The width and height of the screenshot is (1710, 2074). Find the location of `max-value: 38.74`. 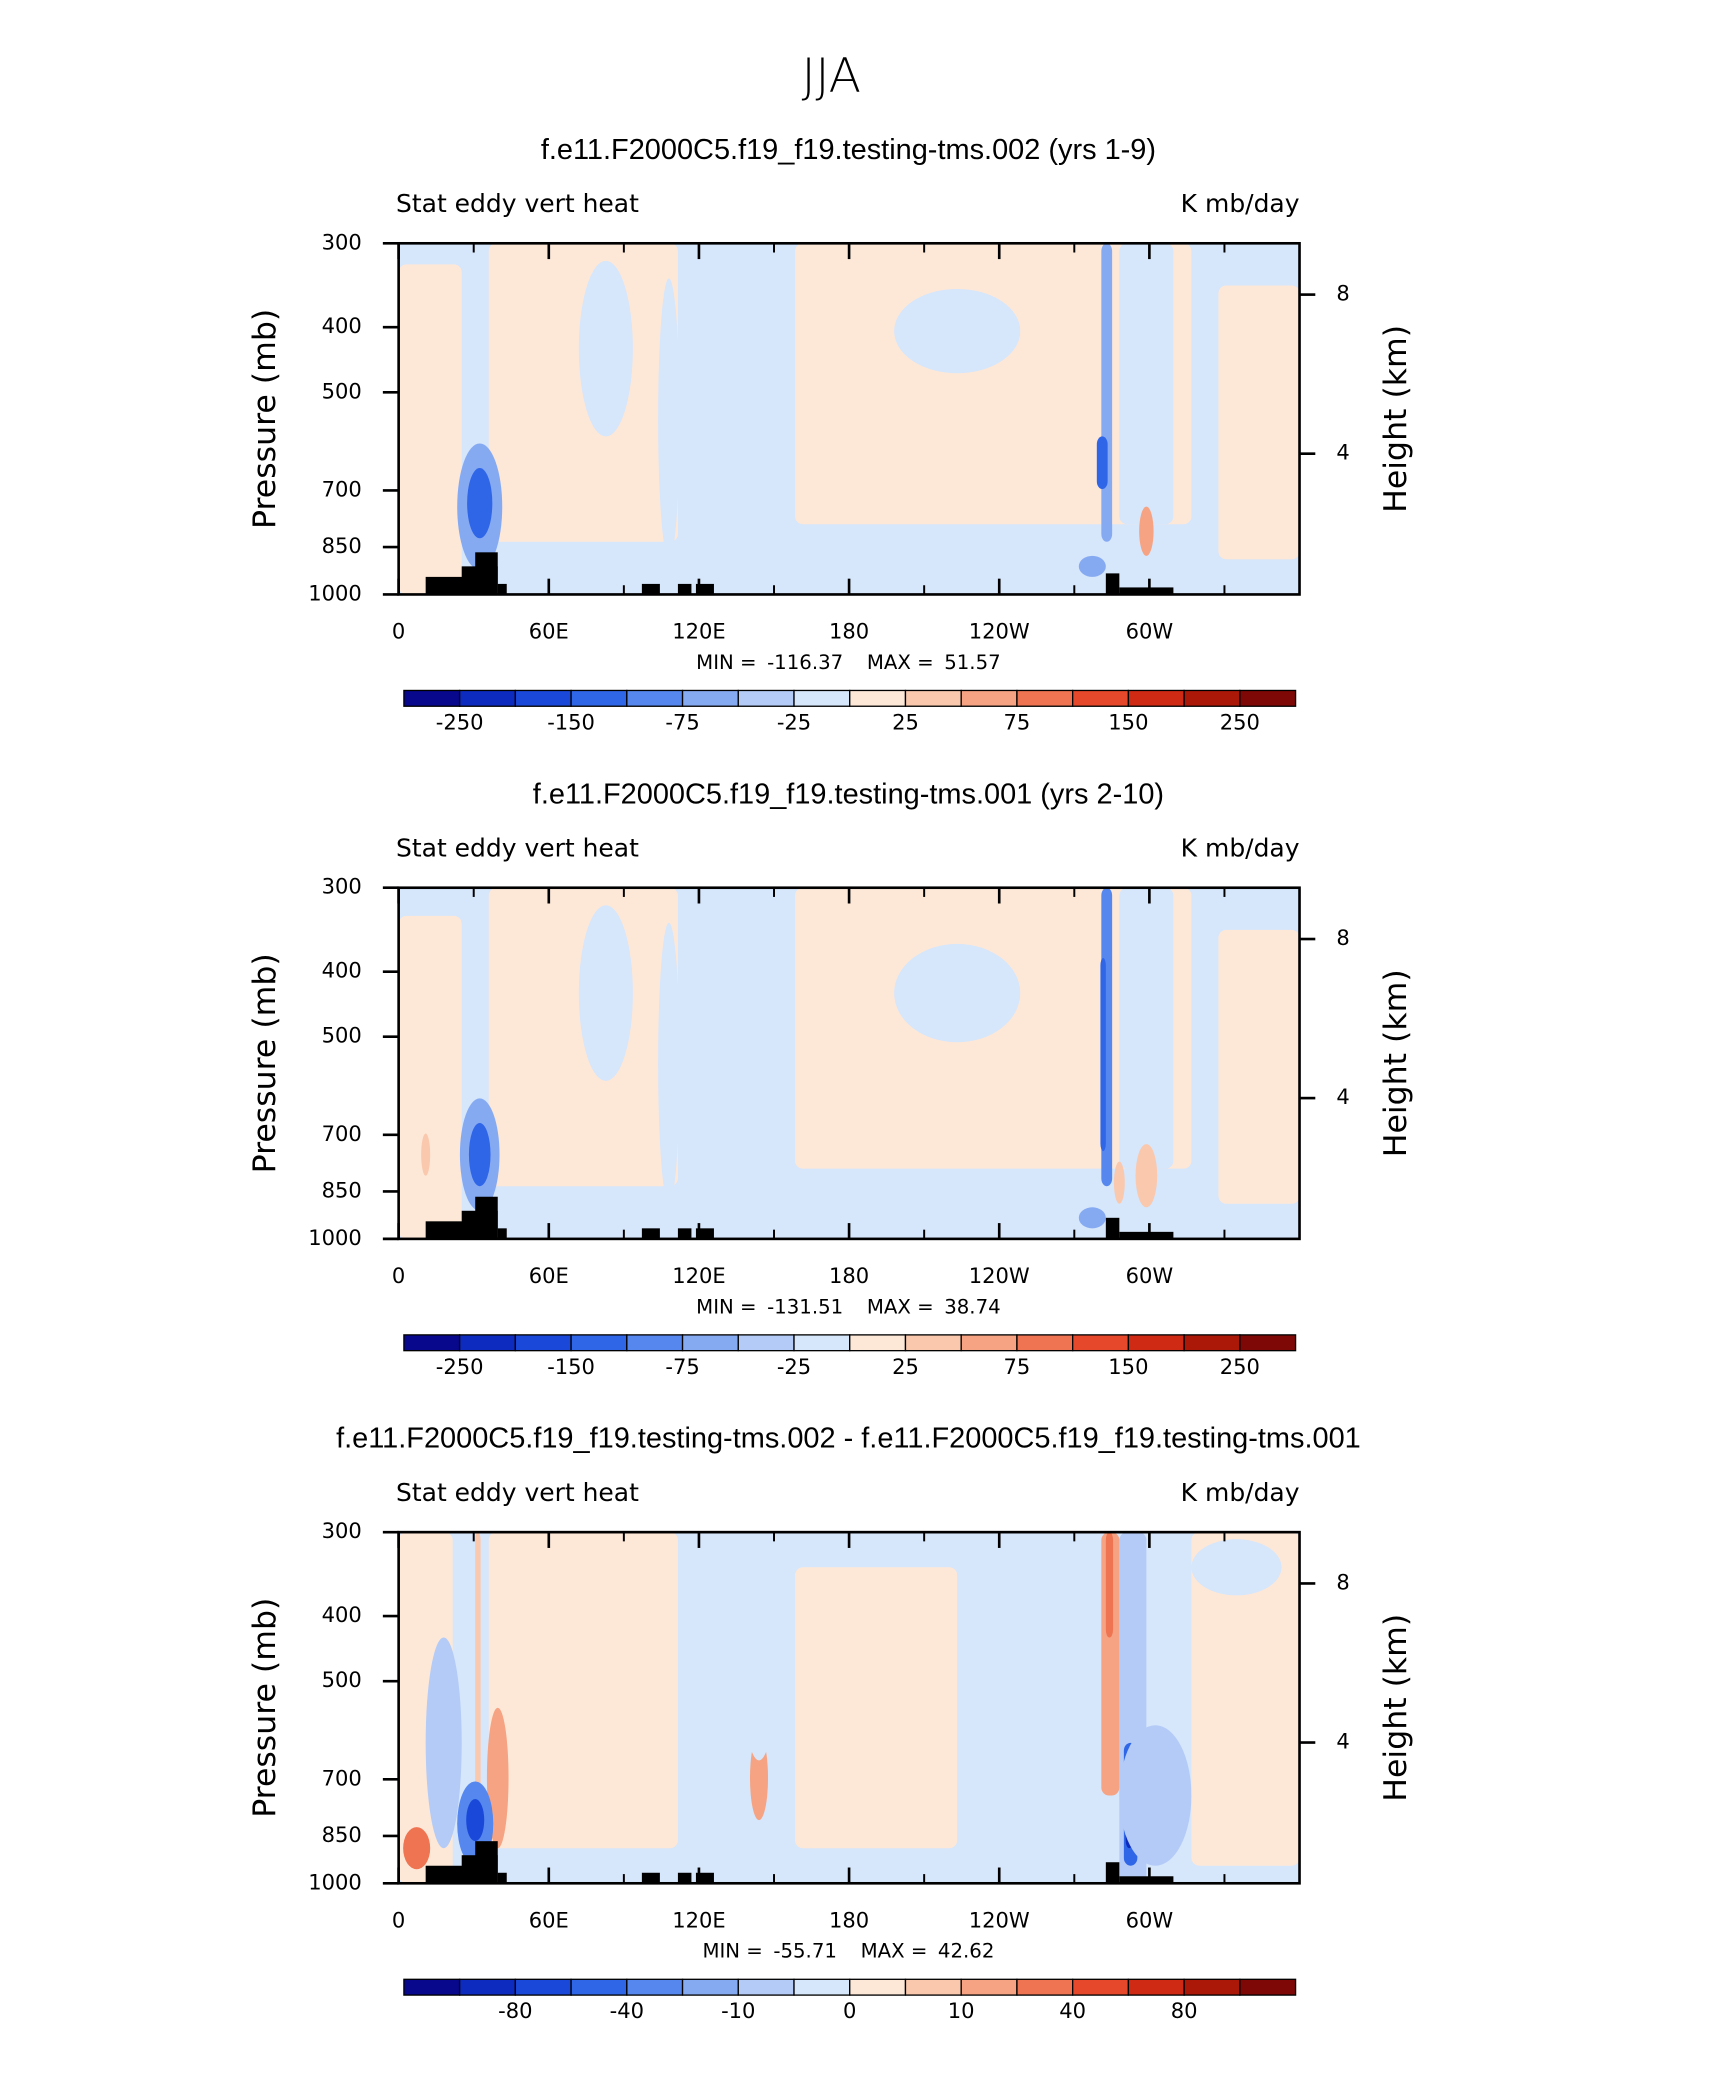

max-value: 38.74 is located at coordinates (972, 1306).